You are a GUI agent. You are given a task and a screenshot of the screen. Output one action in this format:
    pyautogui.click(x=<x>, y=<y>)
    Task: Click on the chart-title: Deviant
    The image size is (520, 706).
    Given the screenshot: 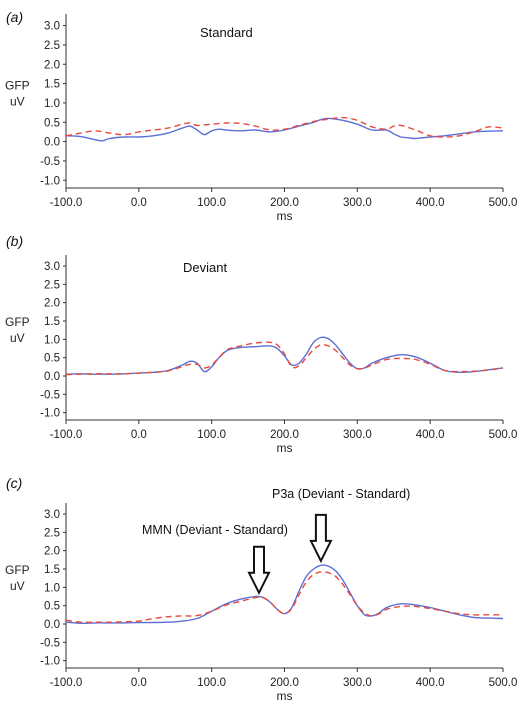 What is the action you would take?
    pyautogui.click(x=205, y=267)
    